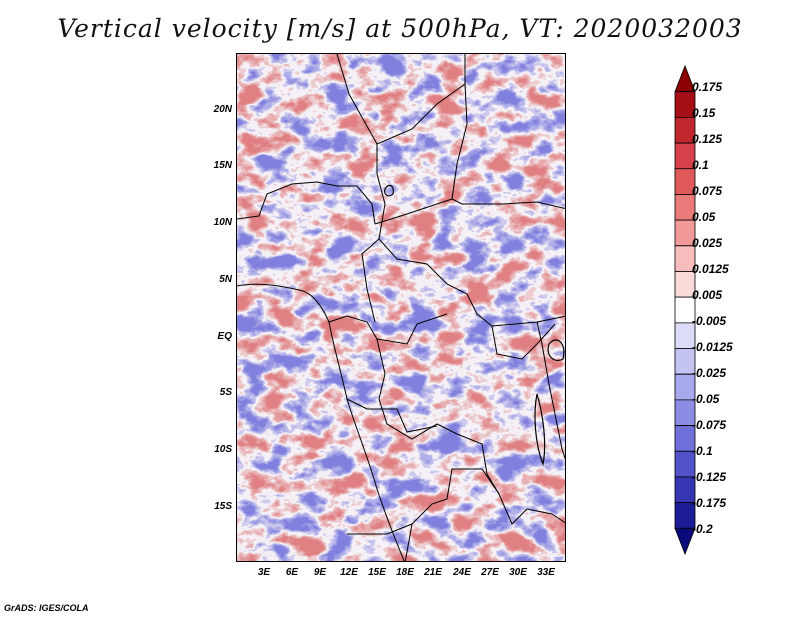 The image size is (800, 618). I want to click on border-angola-north, so click(392, 415).